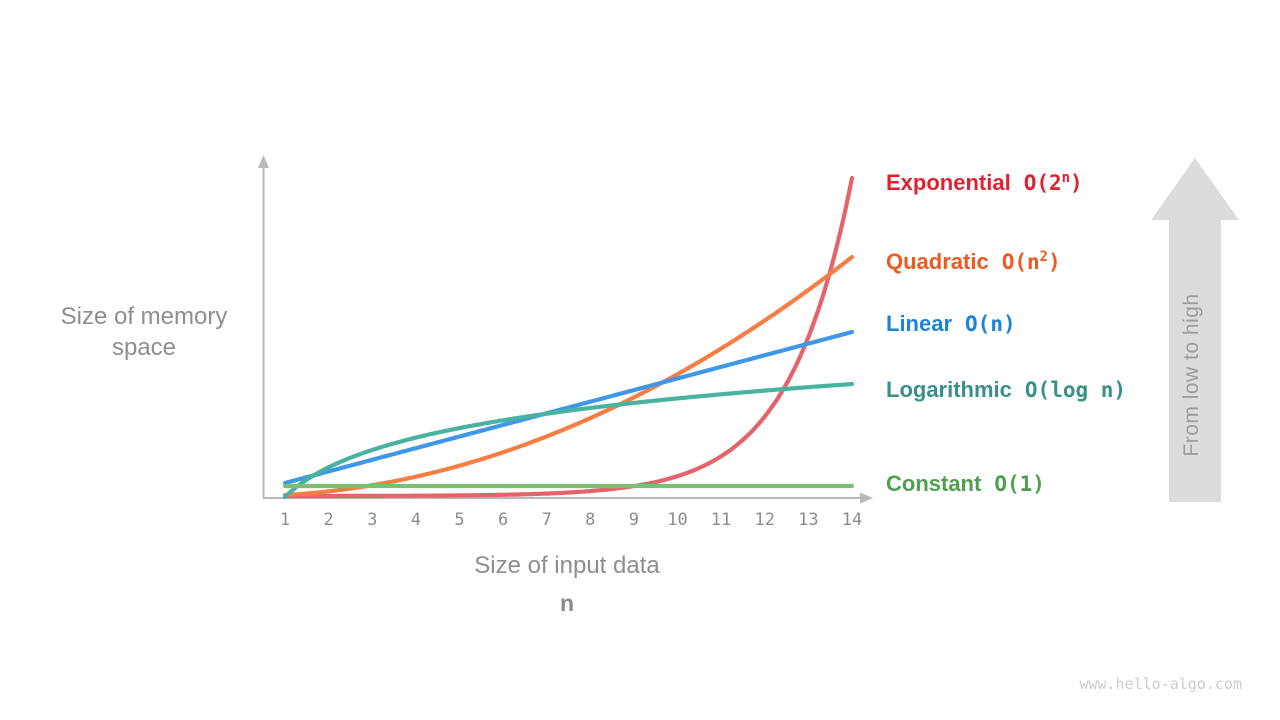 The height and width of the screenshot is (720, 1280). What do you see at coordinates (328, 520) in the screenshot?
I see `x-tick-label: 2` at bounding box center [328, 520].